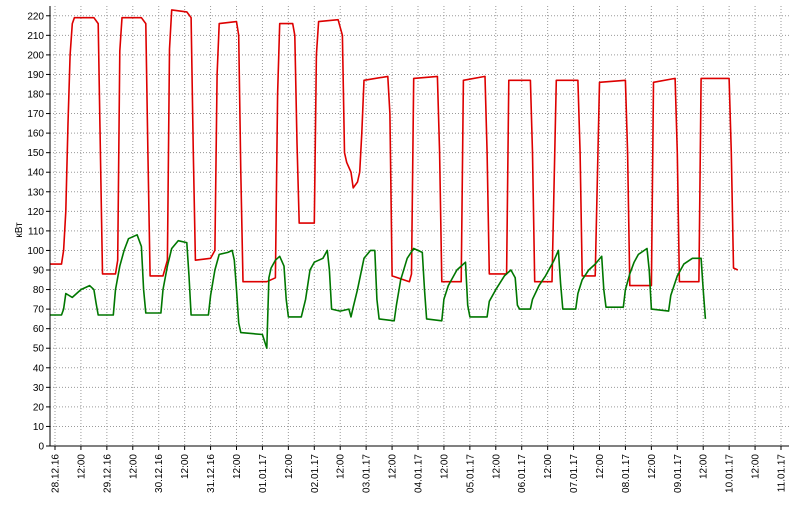 The width and height of the screenshot is (800, 506). What do you see at coordinates (39, 349) in the screenshot?
I see `y-tick-label: 50` at bounding box center [39, 349].